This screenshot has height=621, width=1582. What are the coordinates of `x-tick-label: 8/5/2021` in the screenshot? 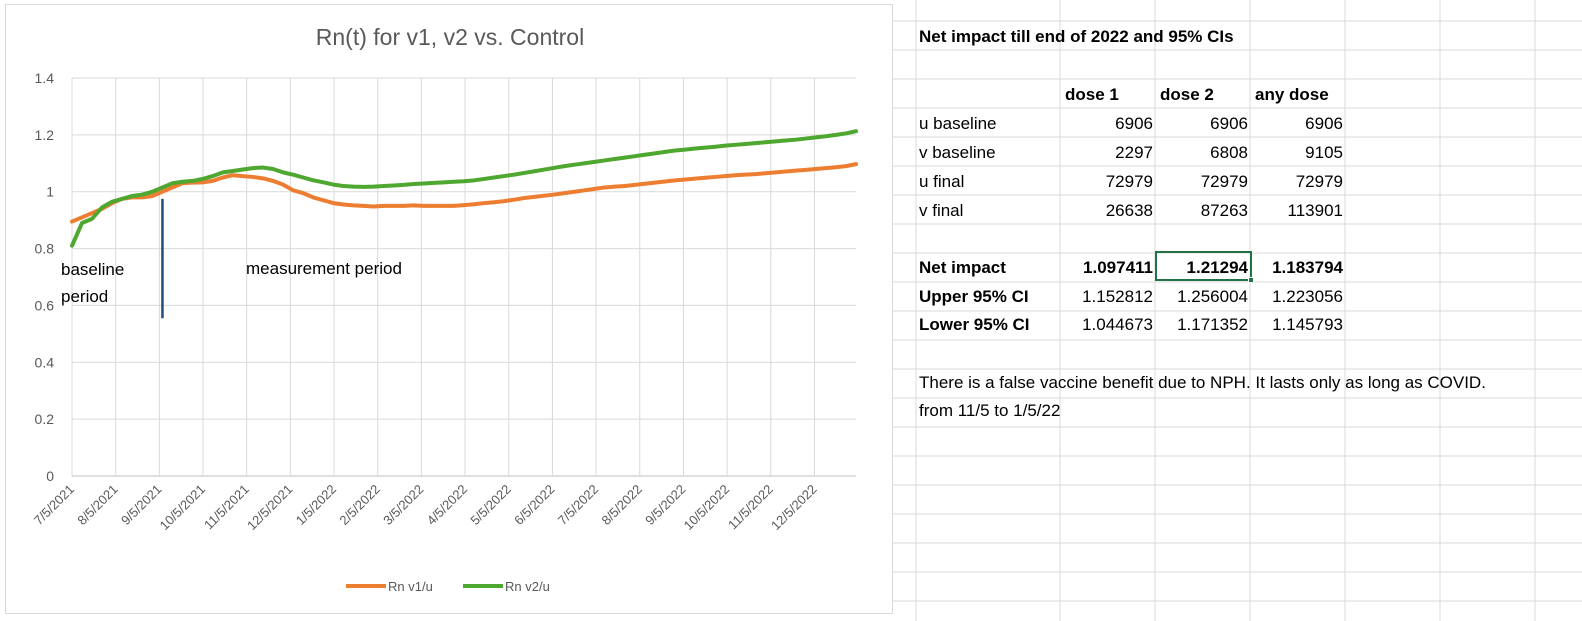 It's located at (97, 505).